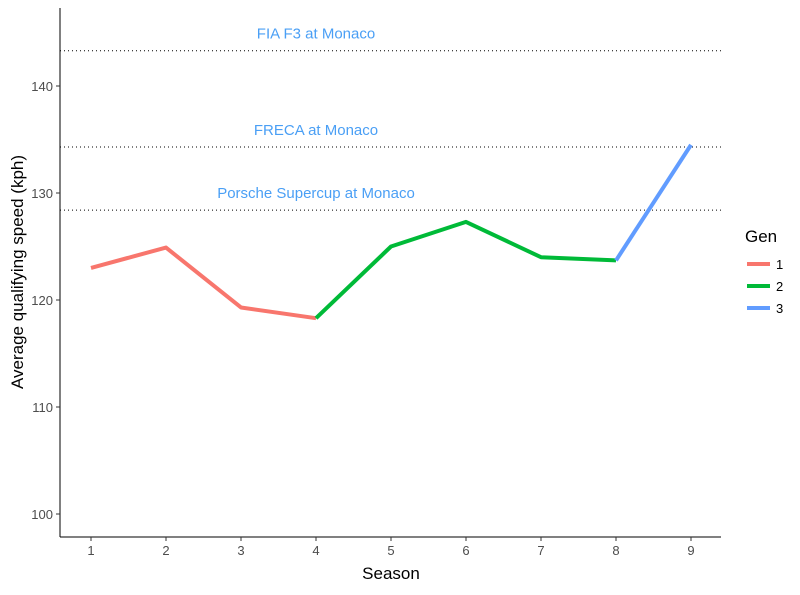 This screenshot has width=800, height=595. What do you see at coordinates (540, 550) in the screenshot?
I see `x-tick-label: 7` at bounding box center [540, 550].